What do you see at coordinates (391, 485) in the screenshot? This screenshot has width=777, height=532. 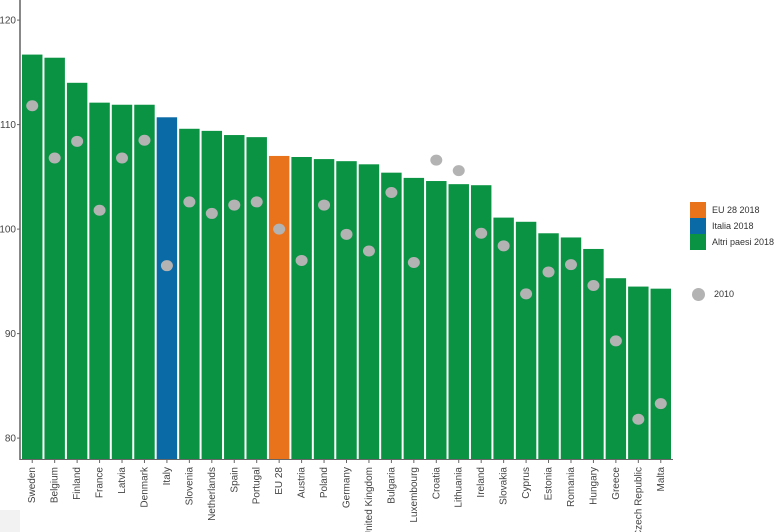 I see `x-tick-label: Bulgaria` at bounding box center [391, 485].